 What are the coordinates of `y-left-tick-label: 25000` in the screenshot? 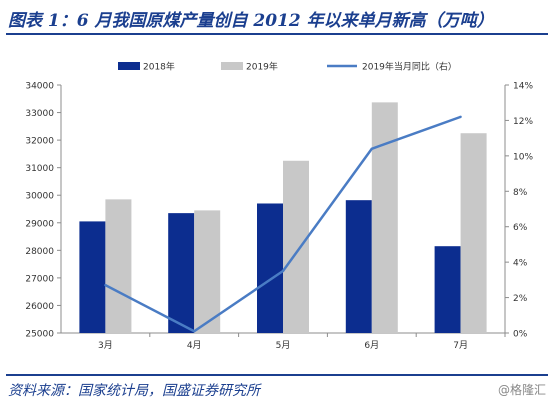 It's located at (39, 335).